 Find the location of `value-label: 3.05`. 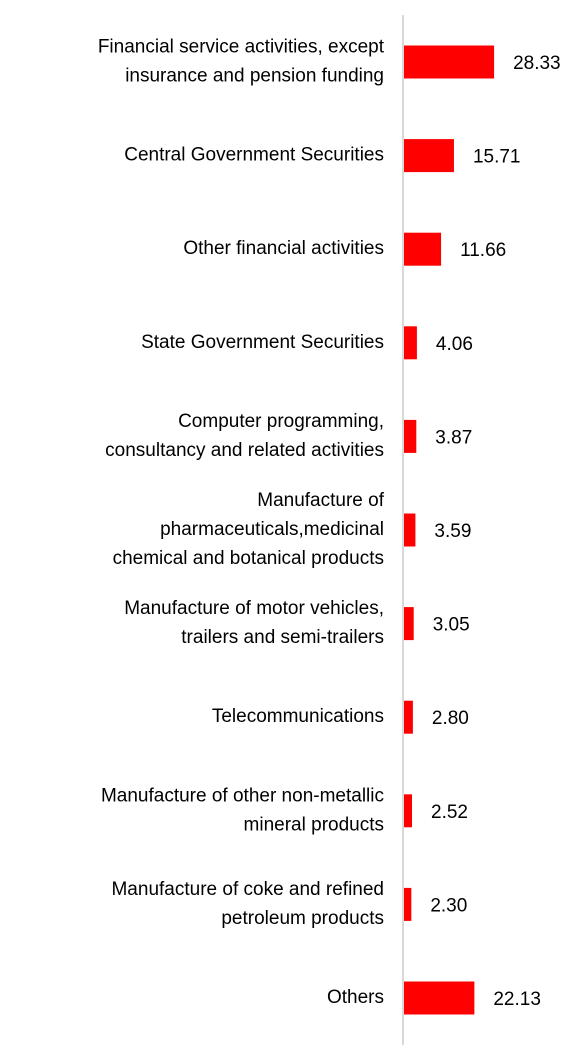

value-label: 3.05 is located at coordinates (451, 625).